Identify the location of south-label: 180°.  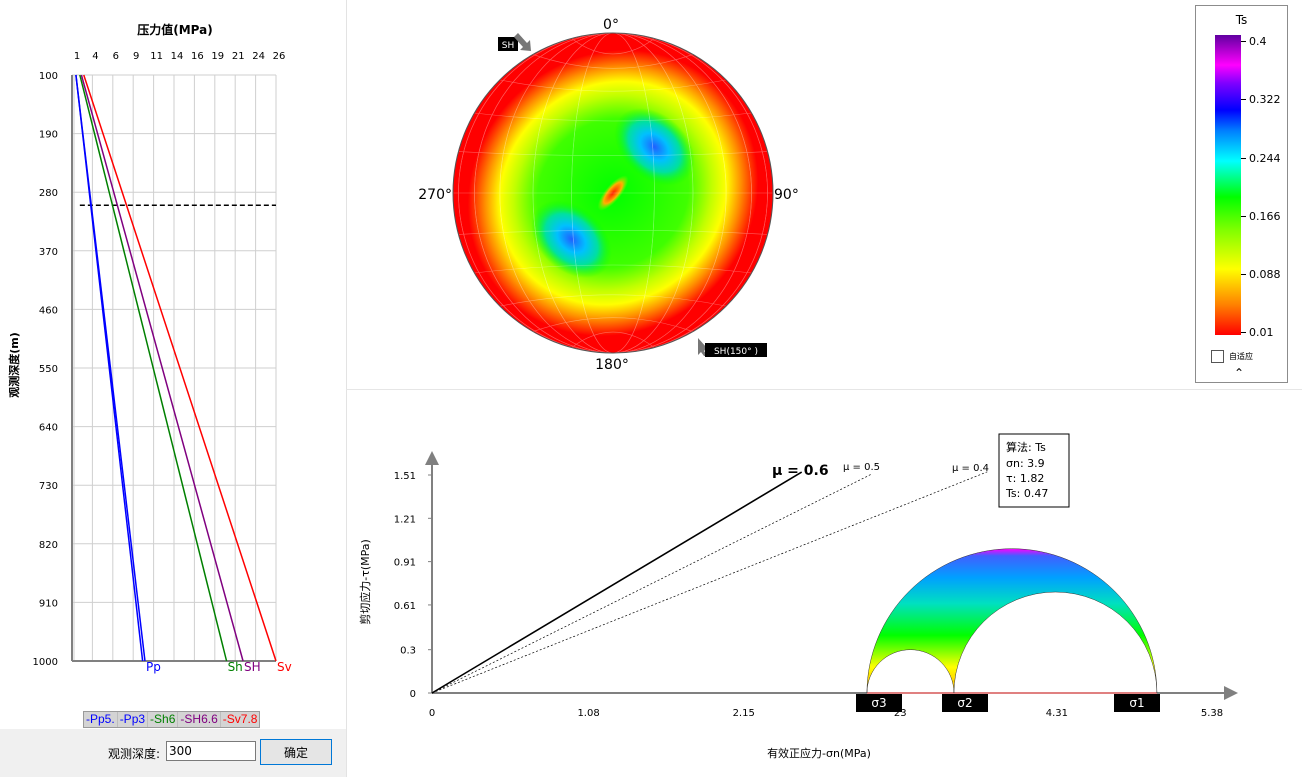
(612, 365).